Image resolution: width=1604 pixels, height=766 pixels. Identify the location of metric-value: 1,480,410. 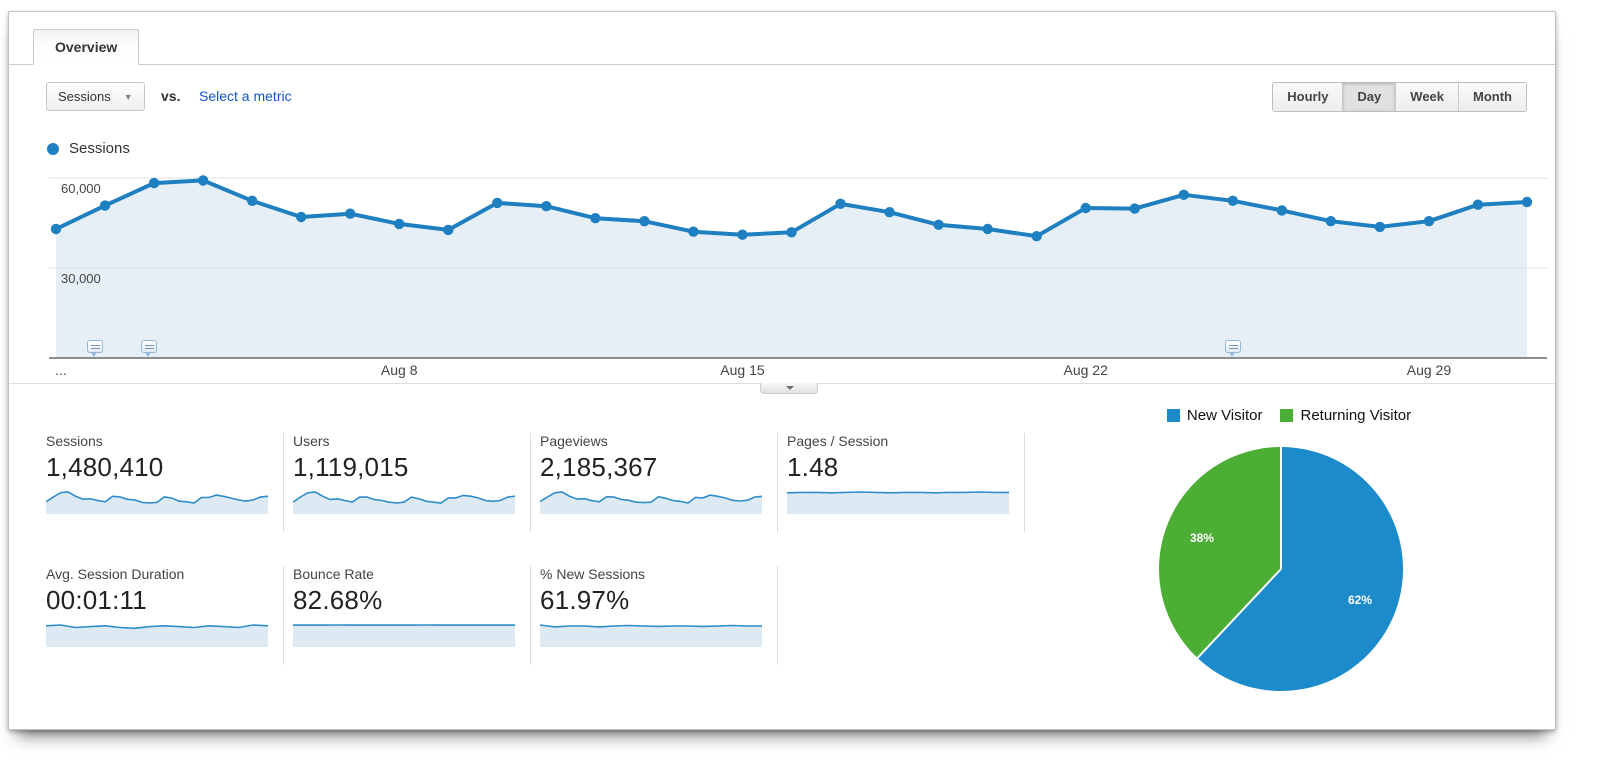
(105, 467).